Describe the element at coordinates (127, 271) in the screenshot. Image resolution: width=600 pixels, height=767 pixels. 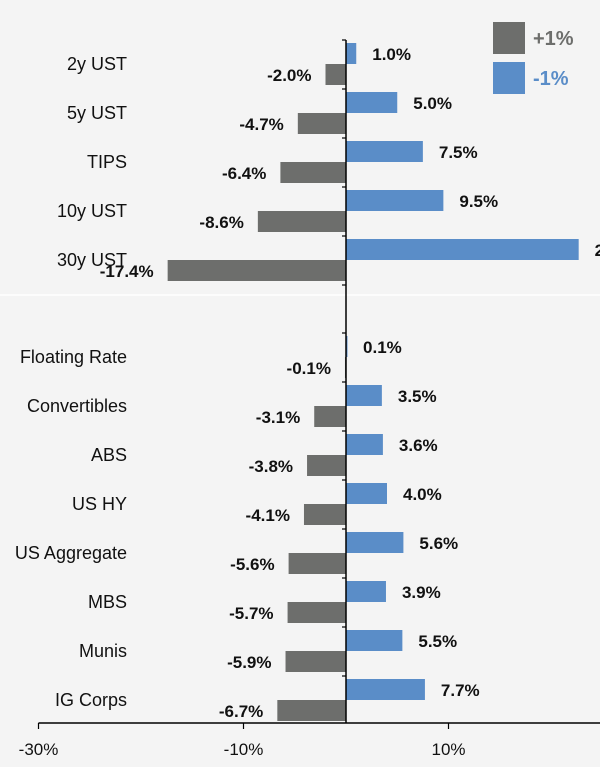
I see `value-label-plus1-30y-ust: -17.4%` at that location.